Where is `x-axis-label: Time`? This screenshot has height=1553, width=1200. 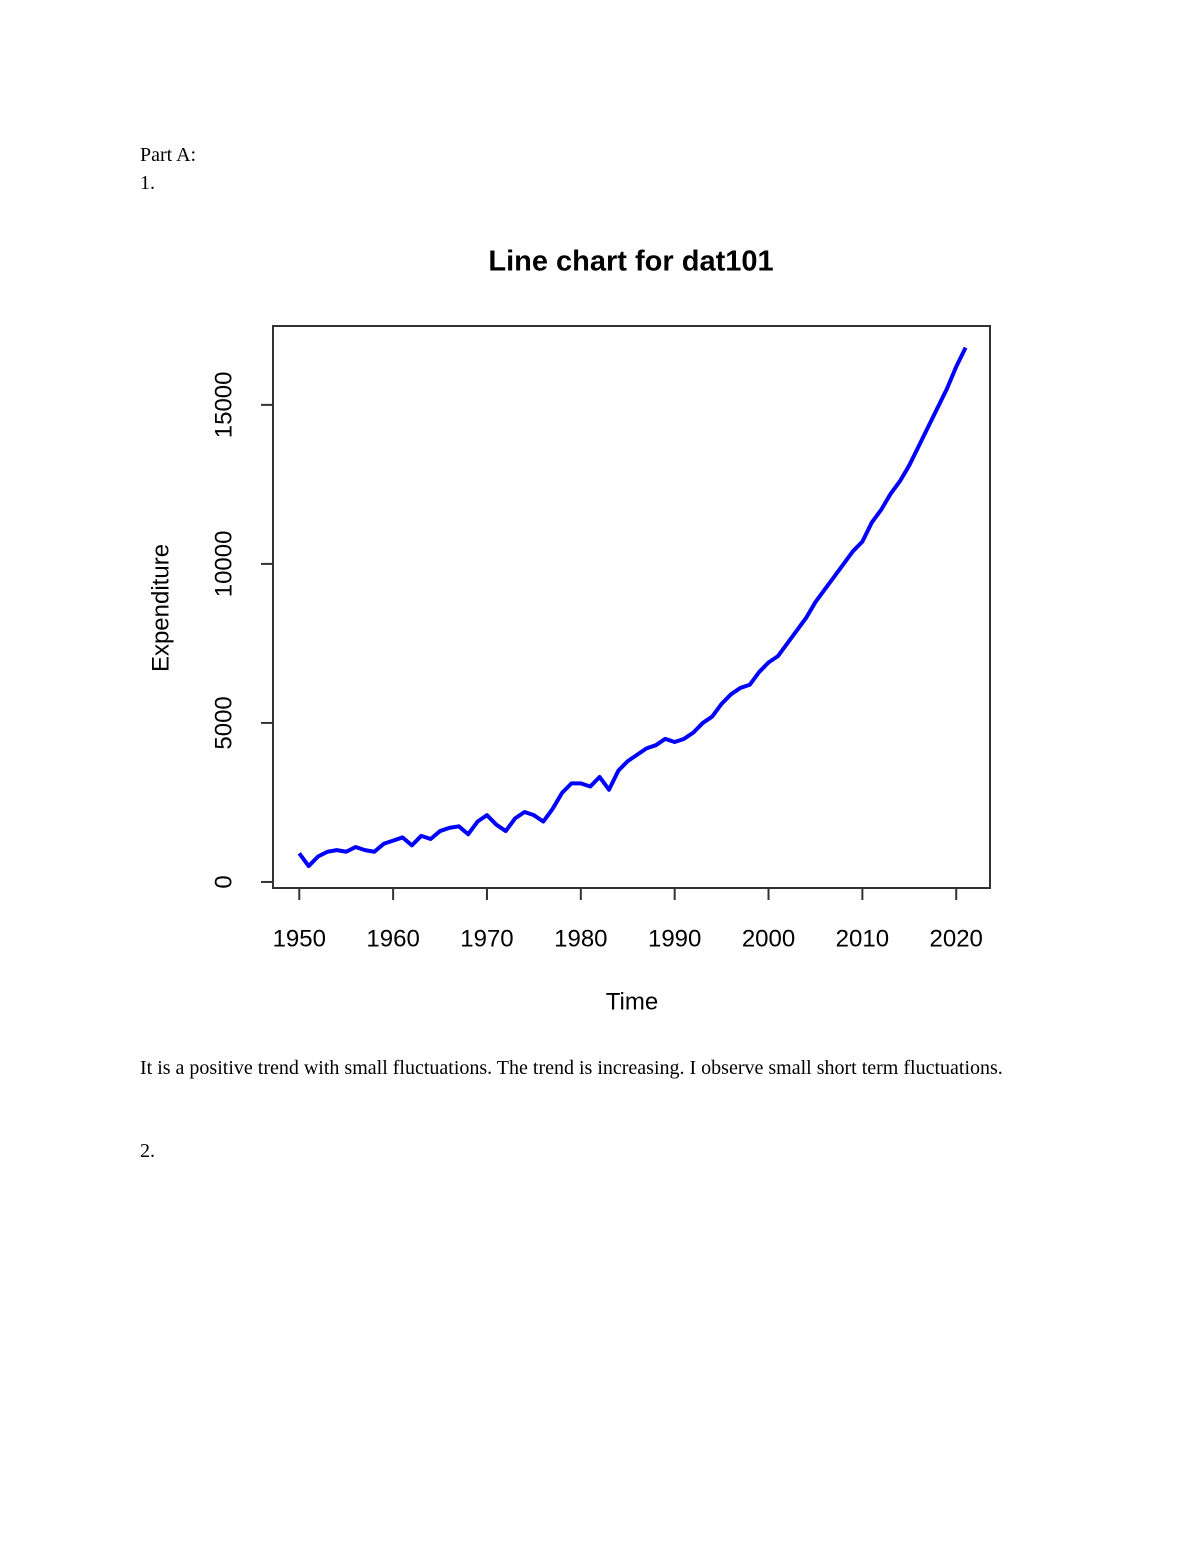
x-axis-label: Time is located at coordinates (632, 1001).